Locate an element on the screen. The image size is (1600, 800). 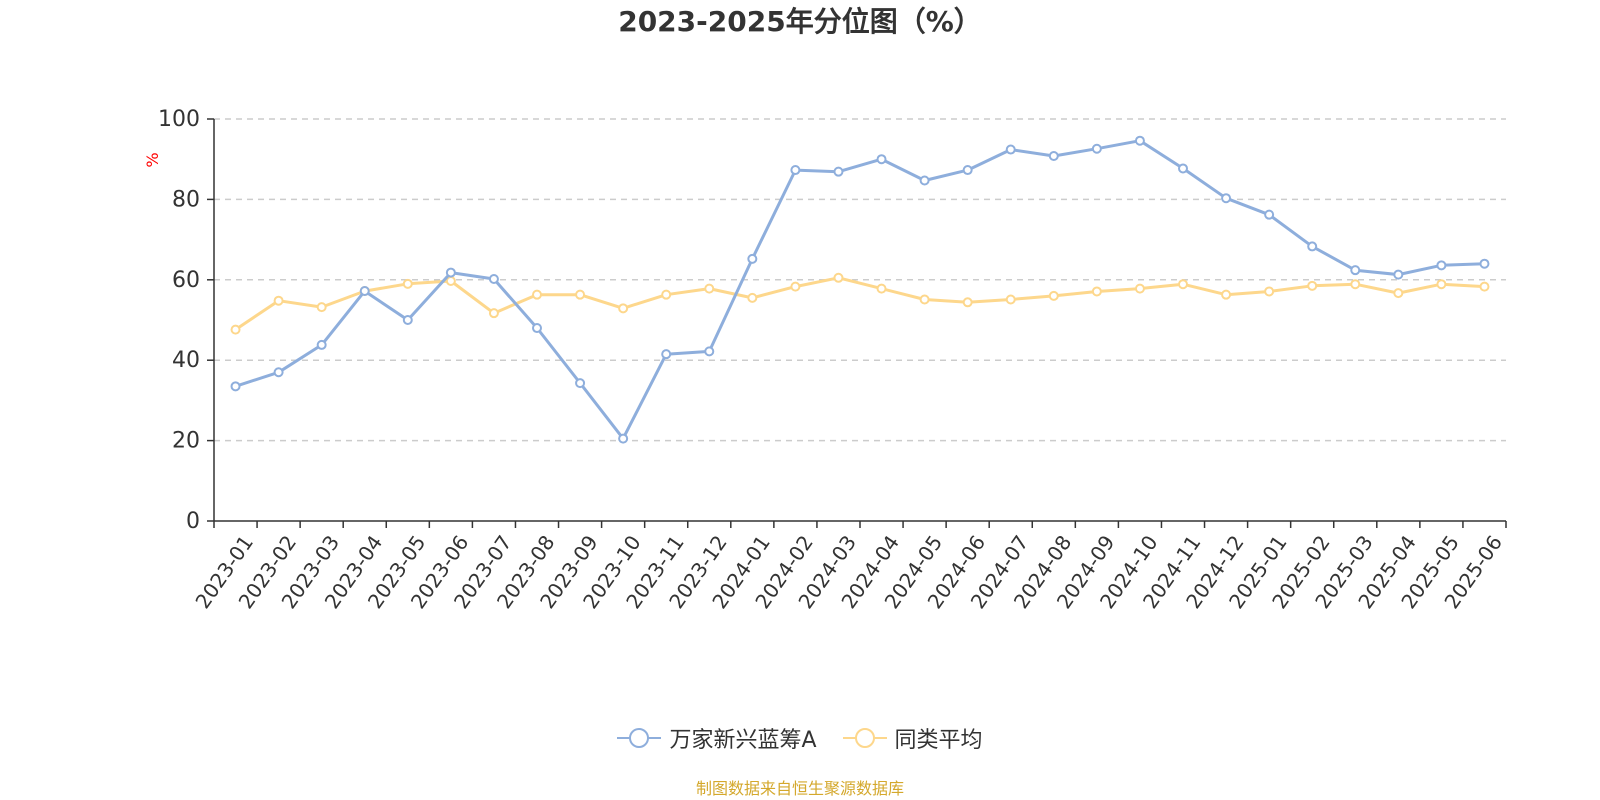
y-tick-label: 100 is located at coordinates (179, 119).